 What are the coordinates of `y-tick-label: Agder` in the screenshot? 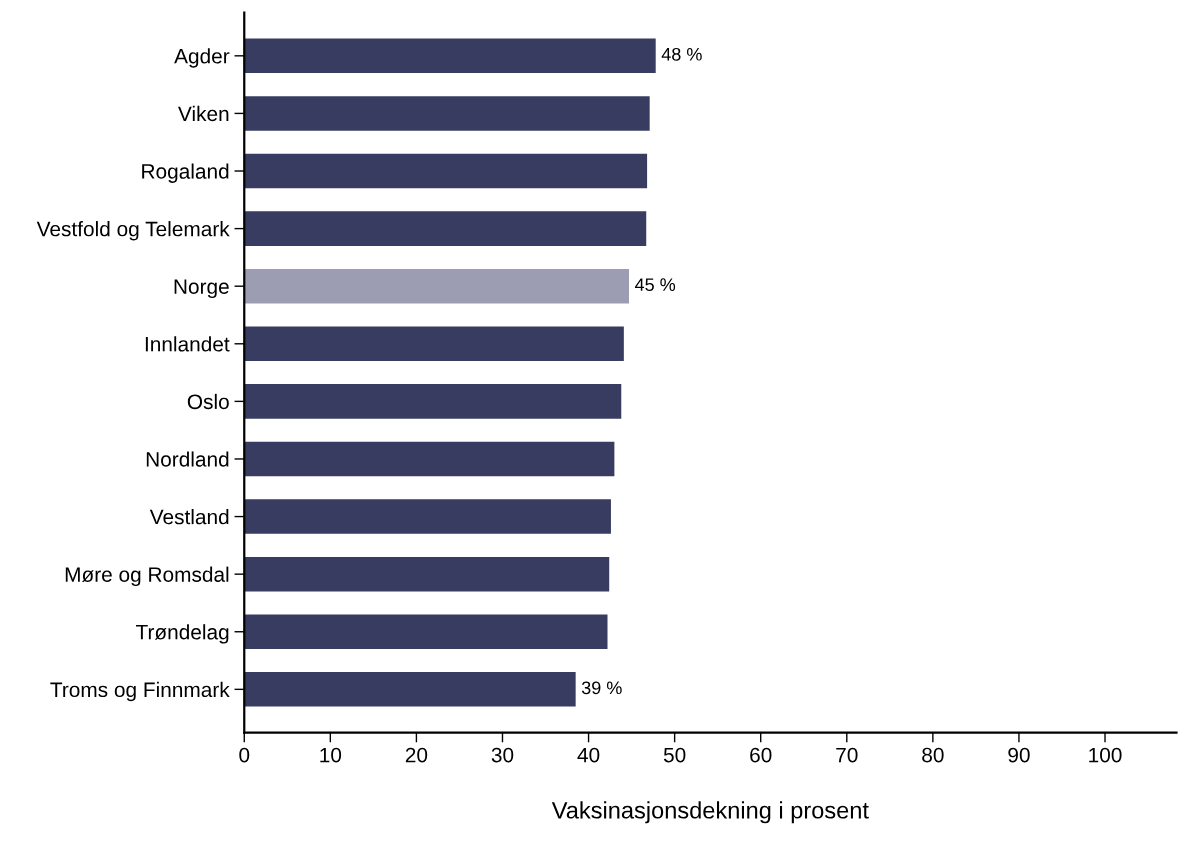 It's located at (202, 58).